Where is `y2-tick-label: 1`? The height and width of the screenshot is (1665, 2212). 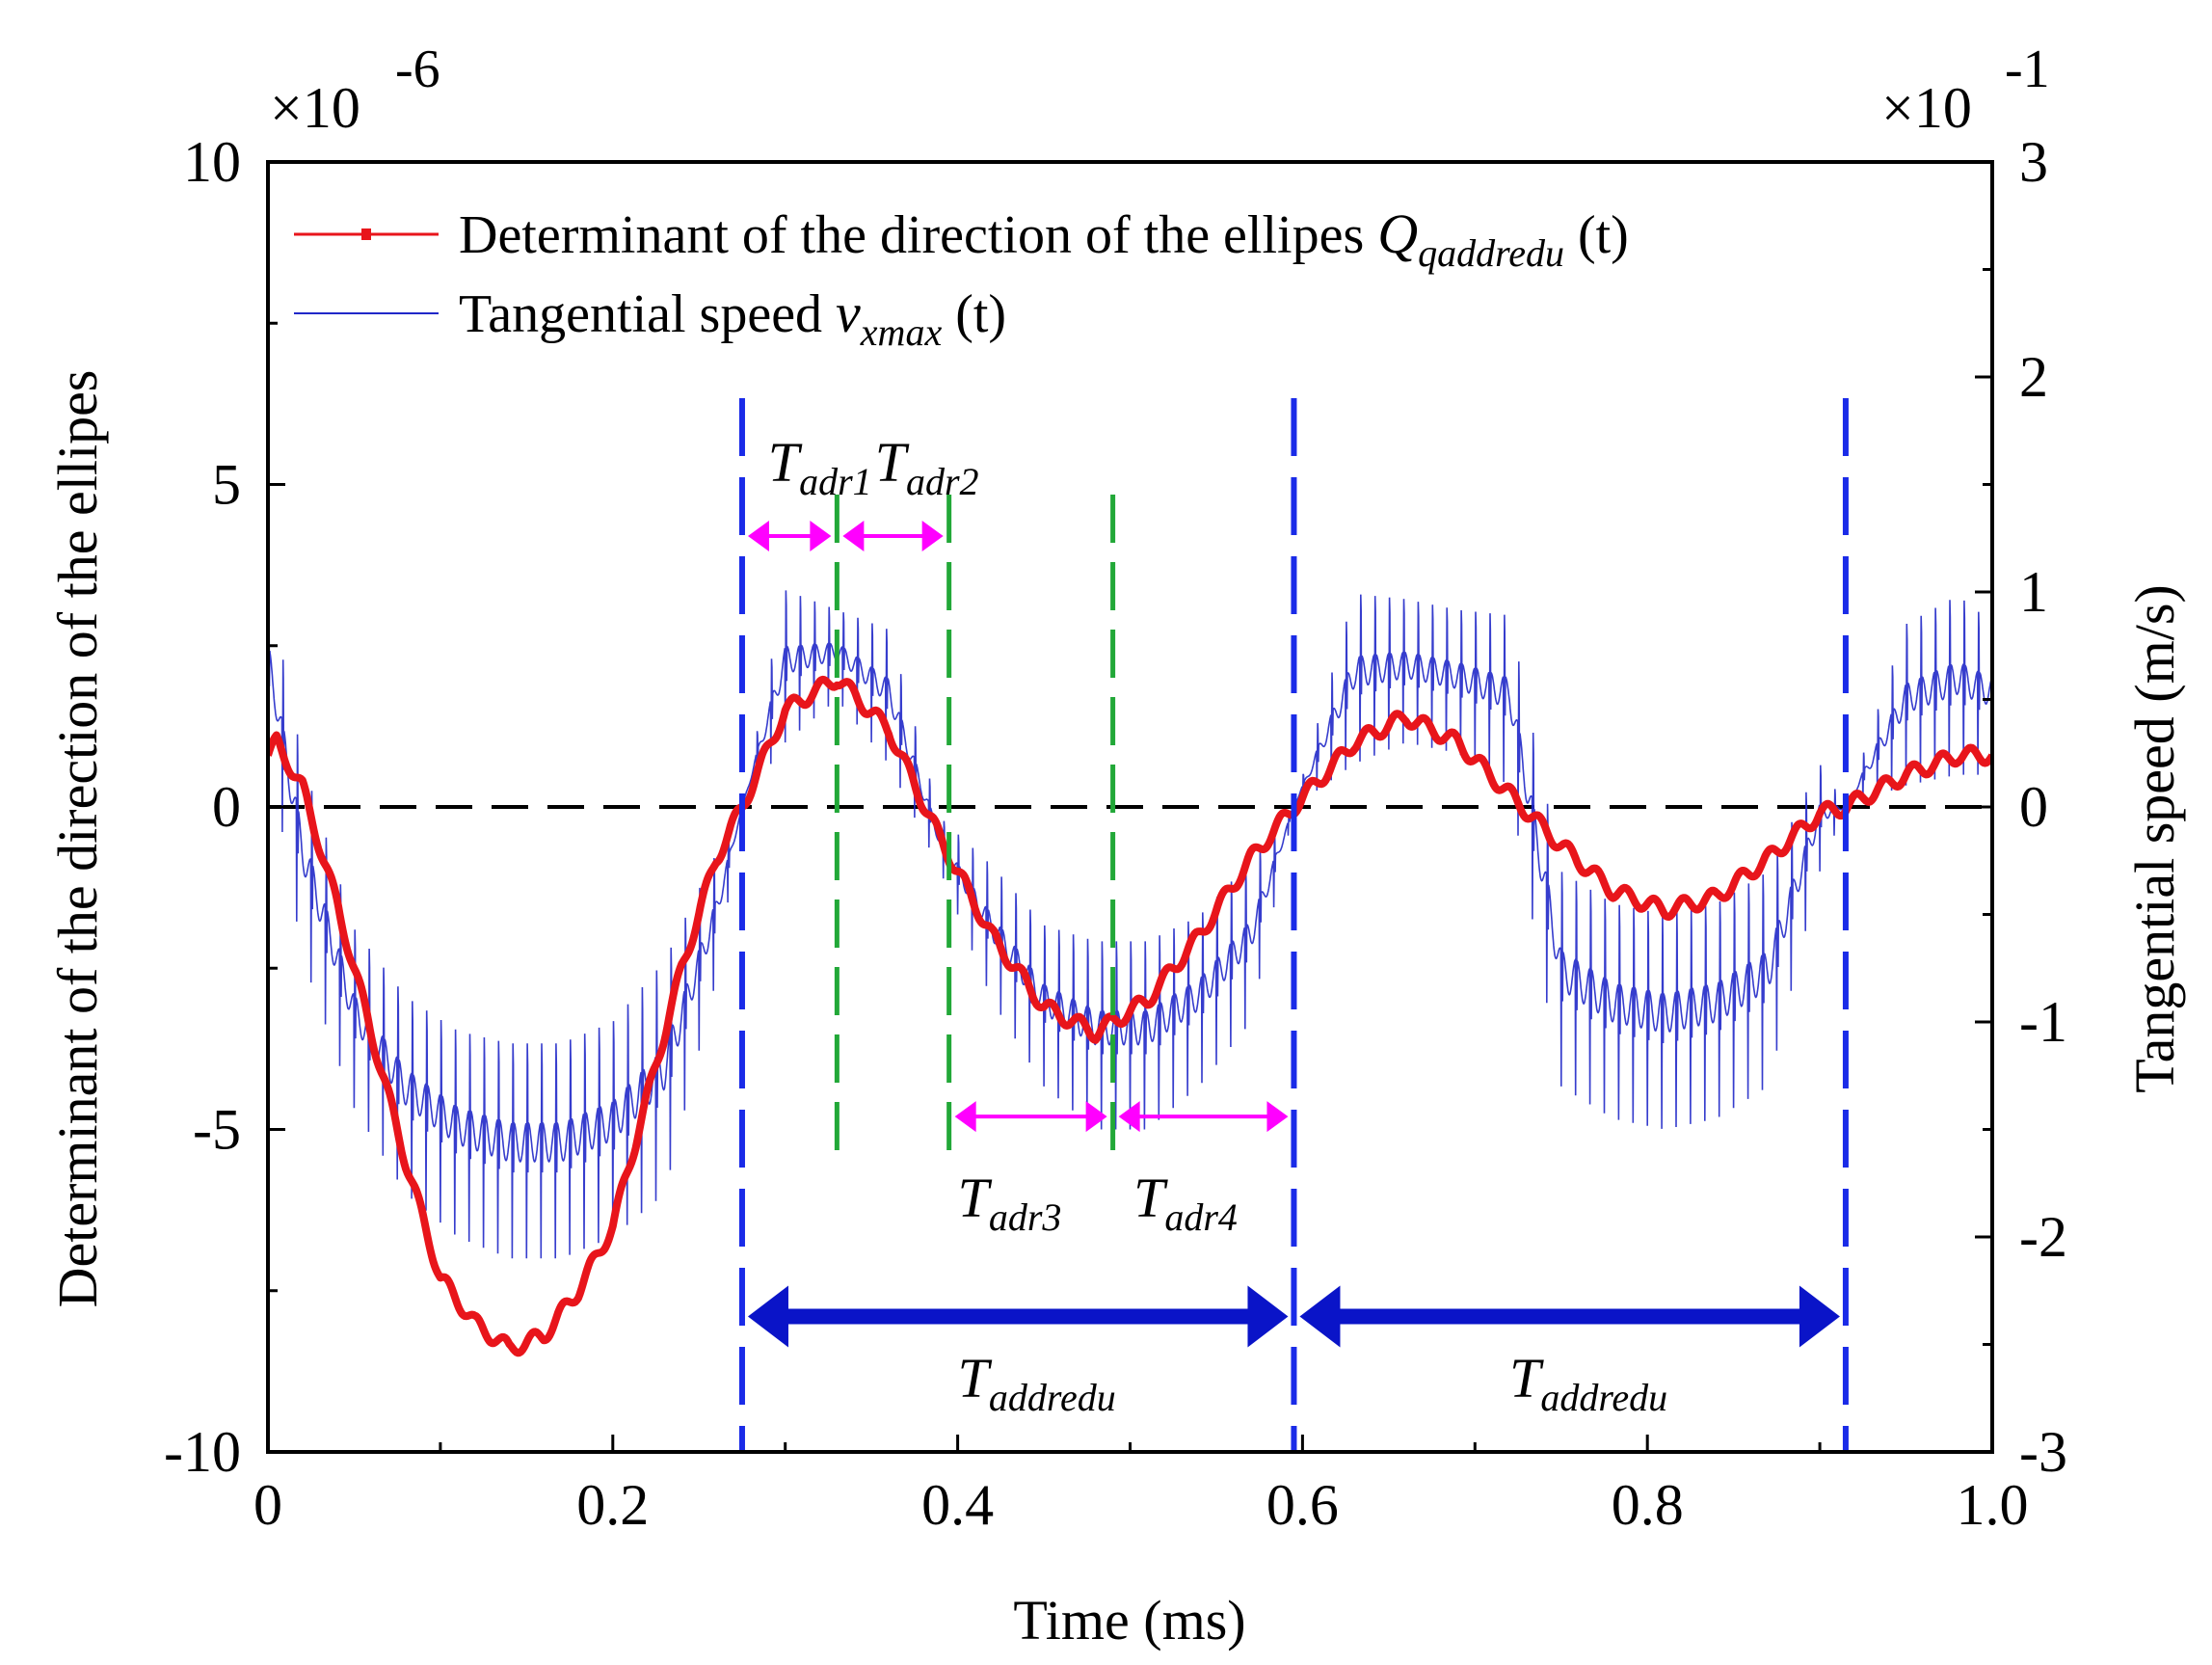
y2-tick-label: 1 is located at coordinates (2033, 592).